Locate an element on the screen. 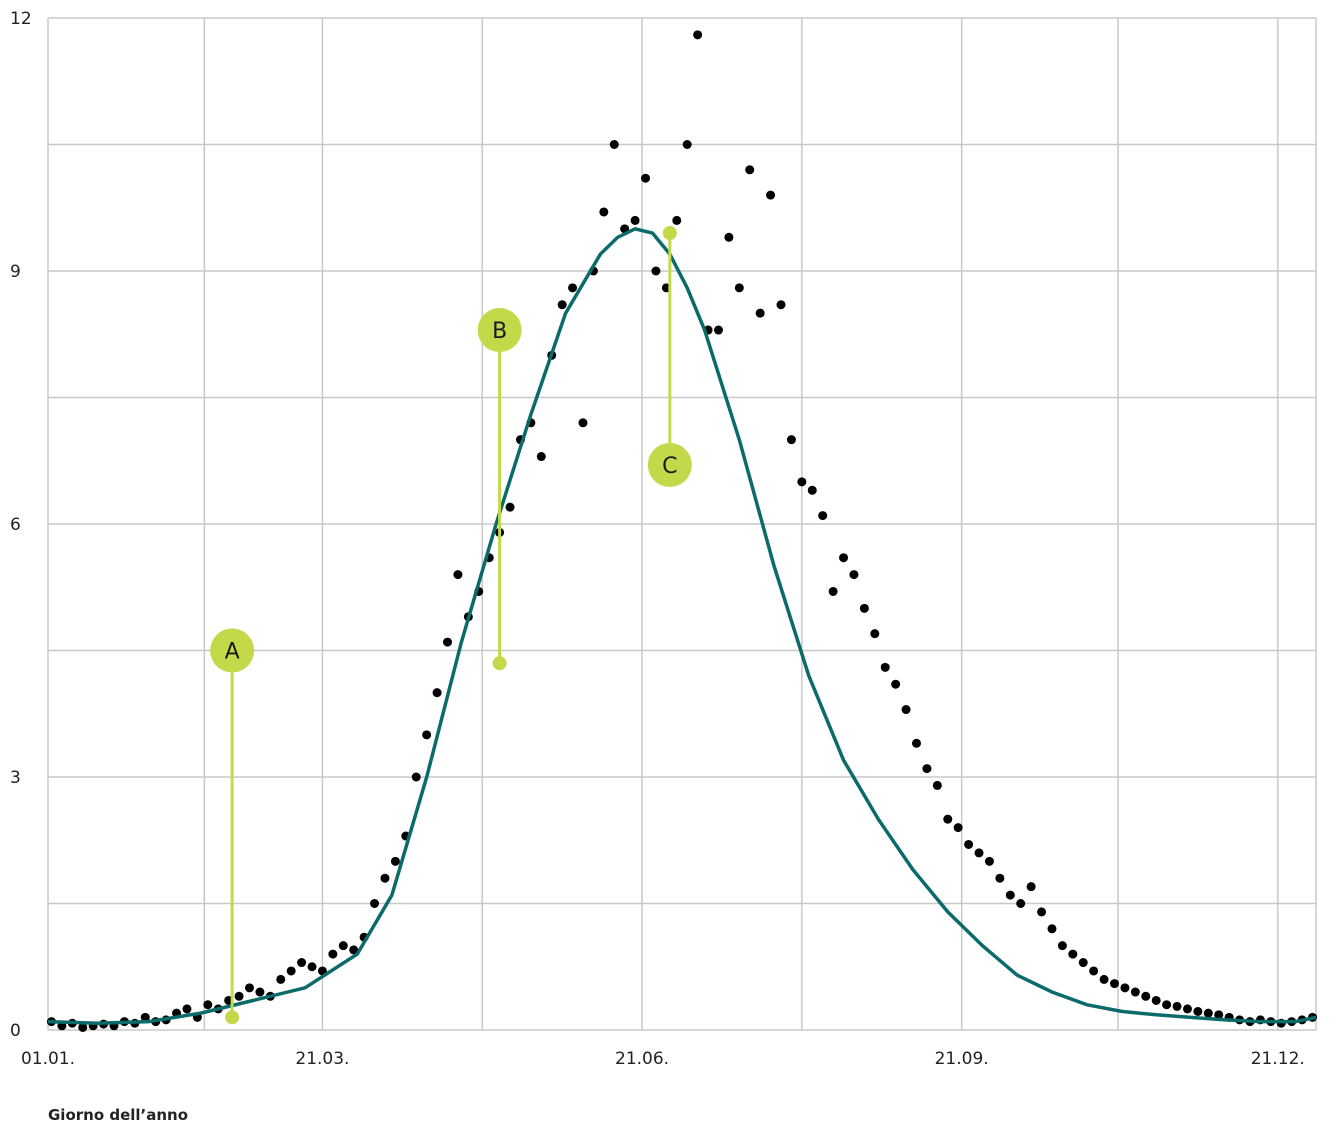 Image resolution: width=1330 pixels, height=1133 pixels. y-tick-label: 0 is located at coordinates (15, 1031).